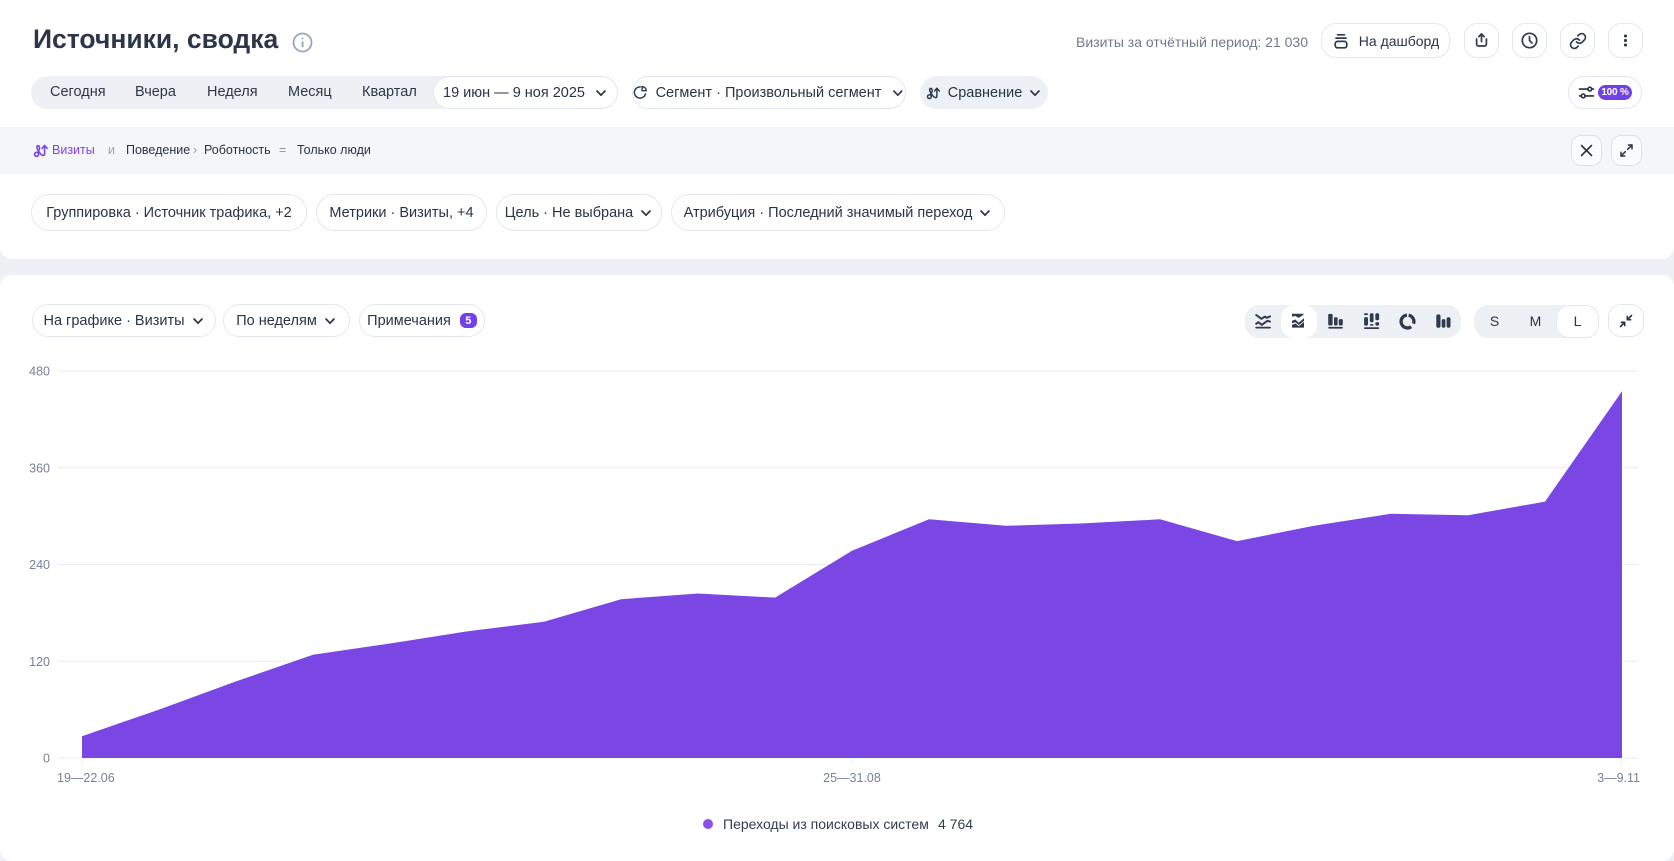 Image resolution: width=1674 pixels, height=861 pixels. I want to click on svg-text: 120, so click(39, 662).